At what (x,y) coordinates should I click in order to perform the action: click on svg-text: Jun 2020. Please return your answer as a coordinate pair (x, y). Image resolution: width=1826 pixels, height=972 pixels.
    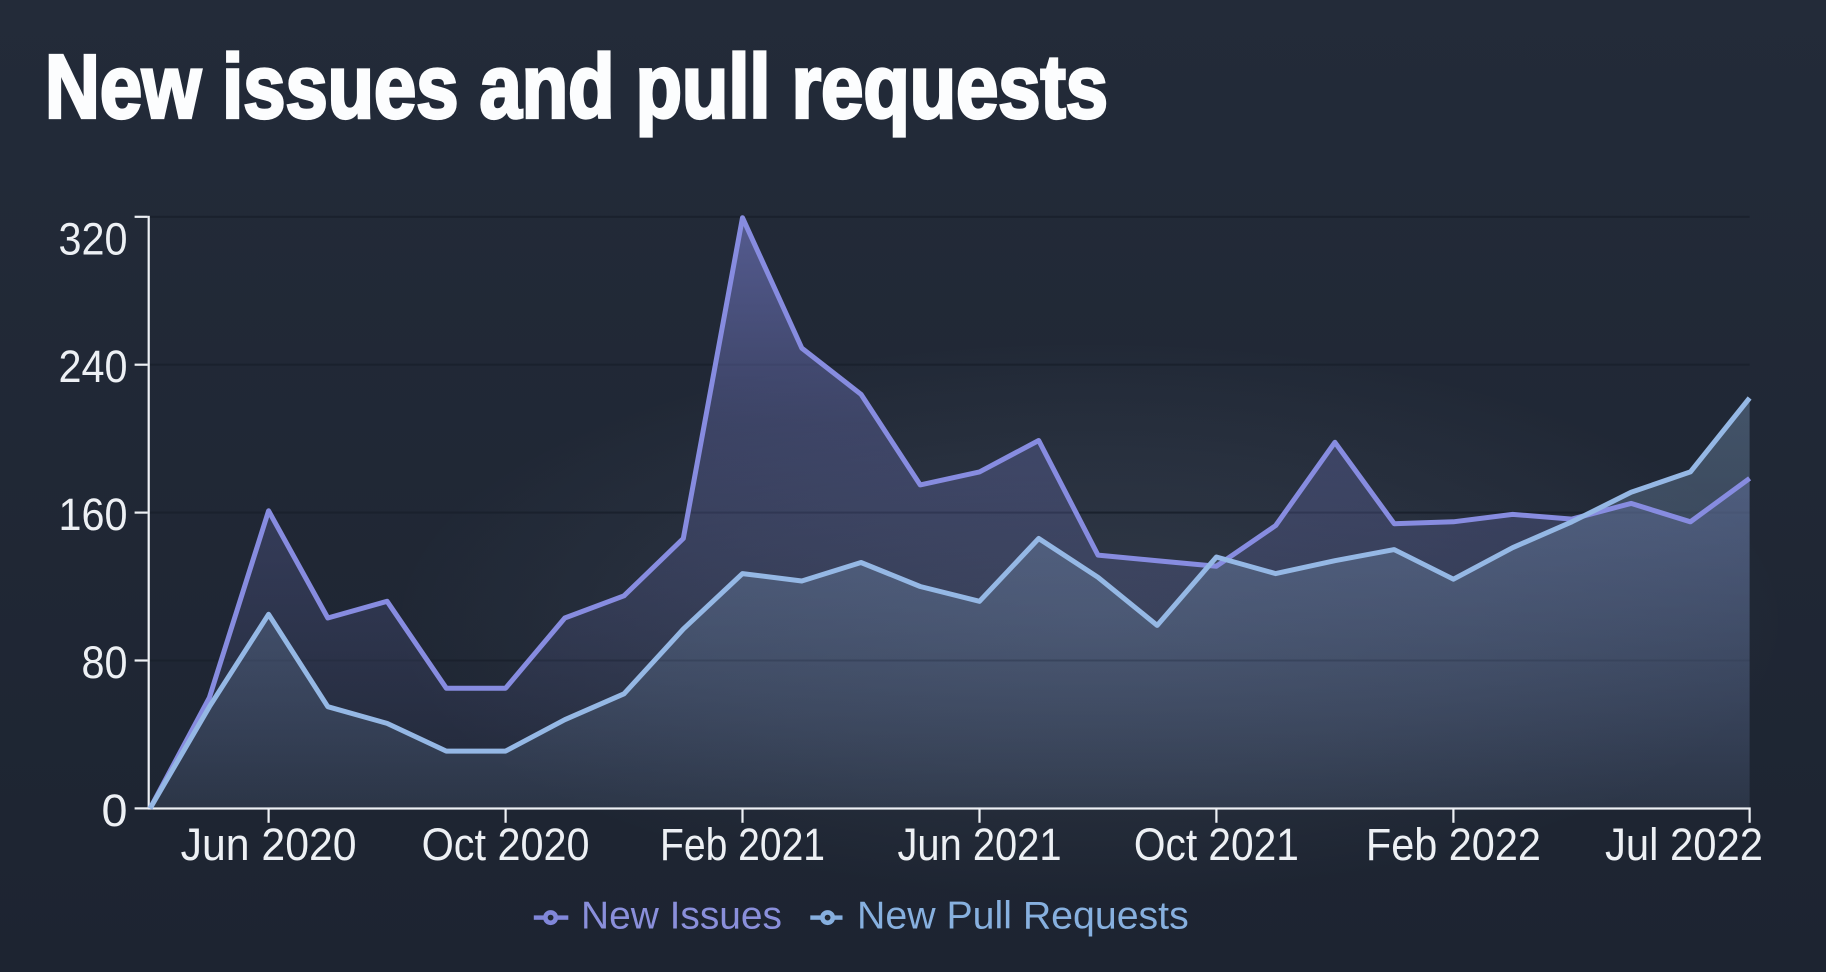
    Looking at the image, I should click on (269, 844).